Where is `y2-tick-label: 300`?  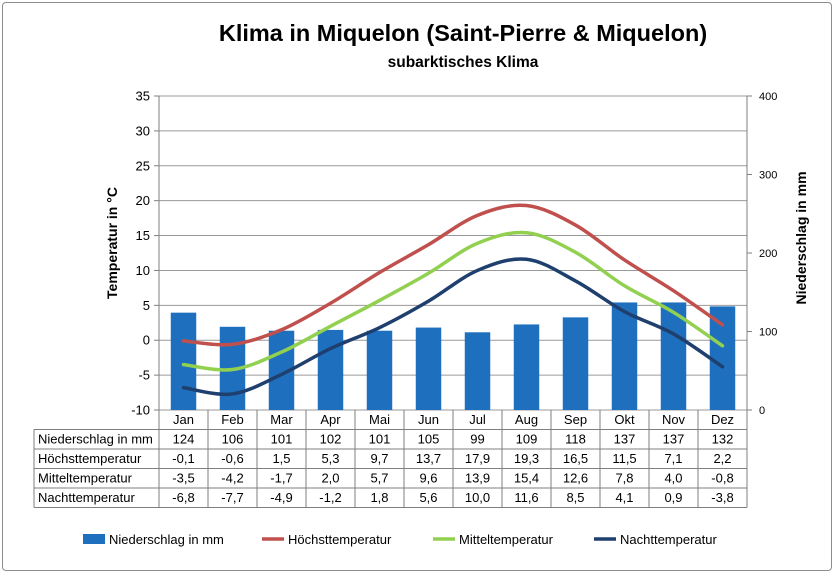 y2-tick-label: 300 is located at coordinates (768, 176).